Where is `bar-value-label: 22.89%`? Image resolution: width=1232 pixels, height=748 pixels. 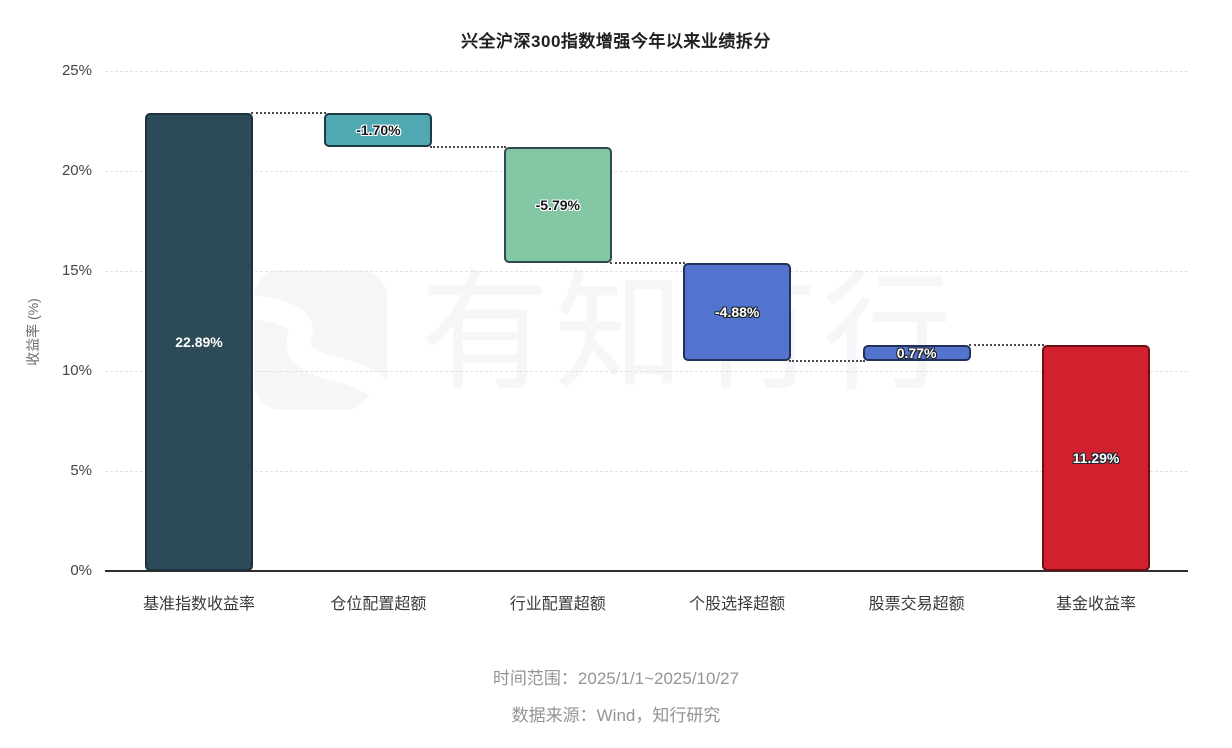 bar-value-label: 22.89% is located at coordinates (199, 342).